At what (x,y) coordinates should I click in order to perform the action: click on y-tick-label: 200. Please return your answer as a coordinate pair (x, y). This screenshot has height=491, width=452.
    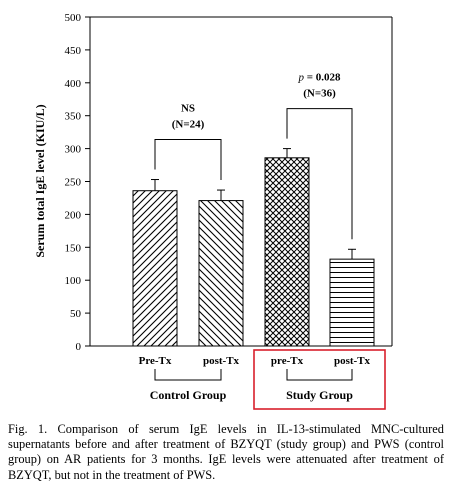
    Looking at the image, I should click on (73, 215).